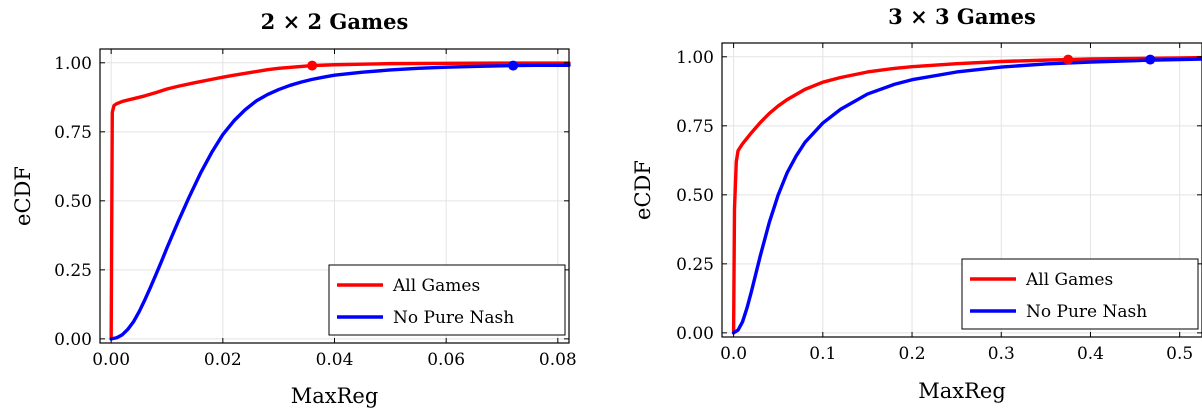 Image resolution: width=1202 pixels, height=412 pixels. Describe the element at coordinates (912, 354) in the screenshot. I see `x-tick-label: 0.2` at that location.